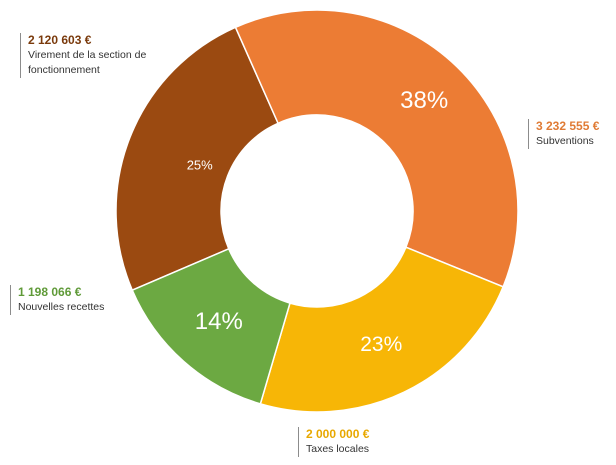 This screenshot has height=465, width=616. Describe the element at coordinates (338, 434) in the screenshot. I see `callout-amount: 2 000 000 €` at that location.